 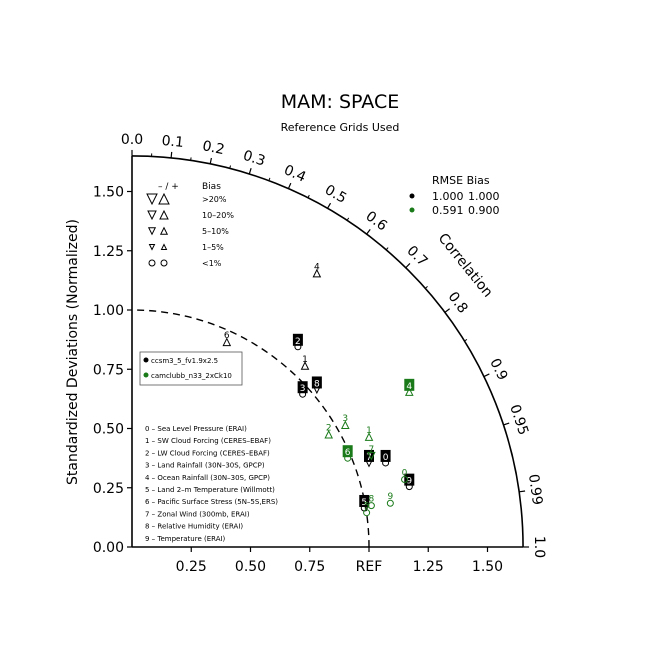 What do you see at coordinates (108, 193) in the screenshot?
I see `y-tick-label: 1.50` at bounding box center [108, 193].